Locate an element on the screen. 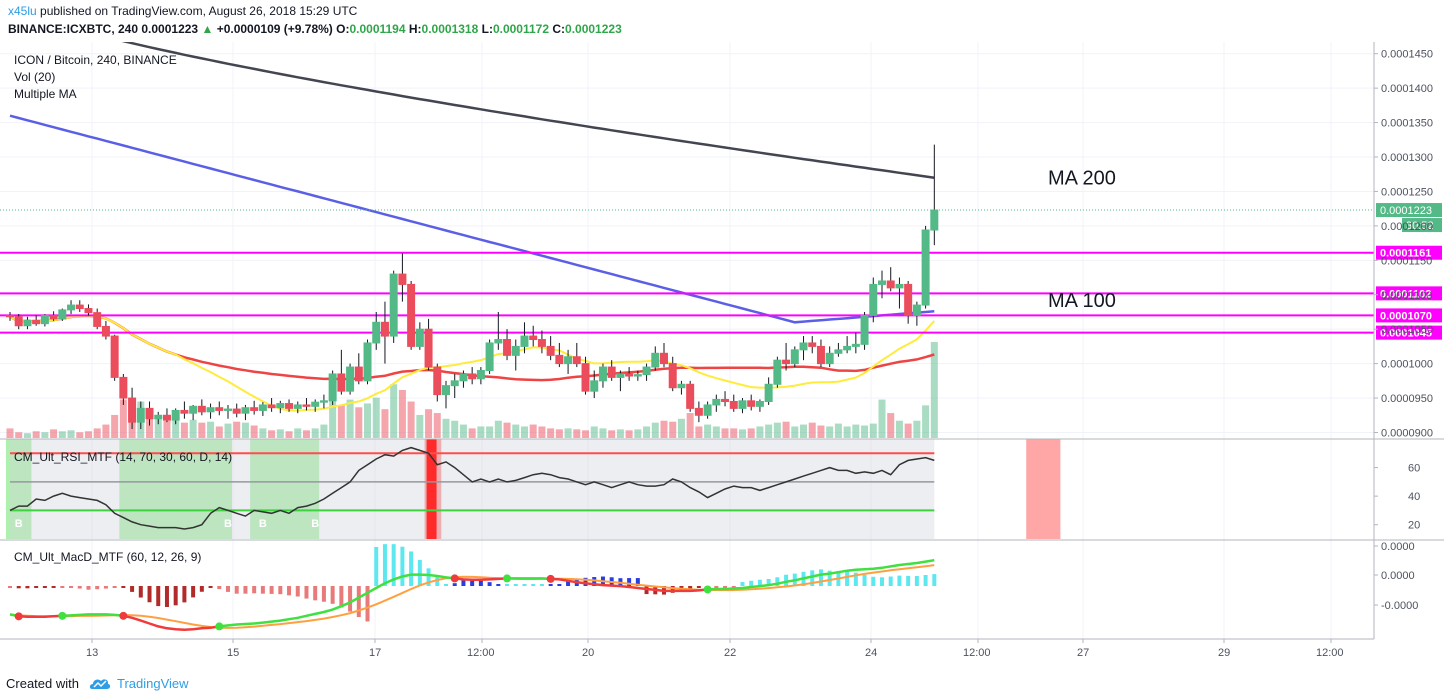 The image size is (1444, 700). footer: Created with TradingView is located at coordinates (722, 686).